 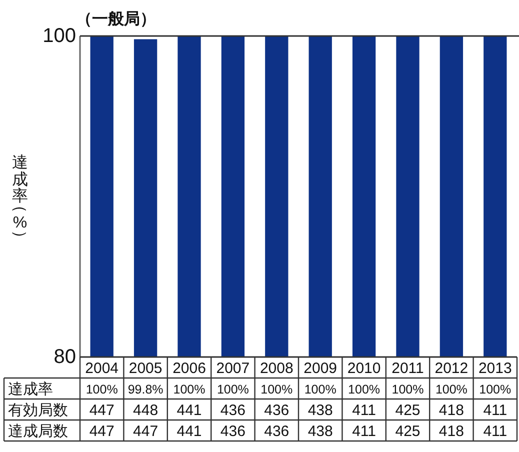 I want to click on xtick: 2004, so click(x=102, y=368).